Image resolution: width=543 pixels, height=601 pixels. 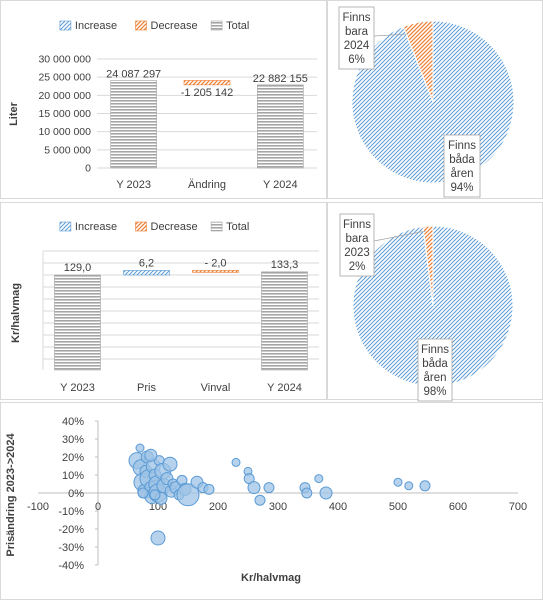 What do you see at coordinates (426, 307) in the screenshot?
I see `pie-chart-2023: Finns bara 2023 2% Finns båda åren 98%` at bounding box center [426, 307].